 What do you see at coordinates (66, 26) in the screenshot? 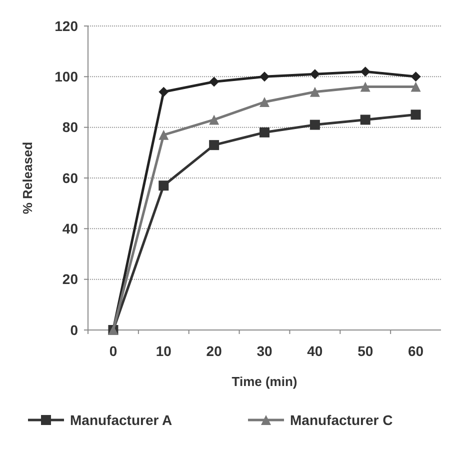
I see `y-tick-label: 120` at bounding box center [66, 26].